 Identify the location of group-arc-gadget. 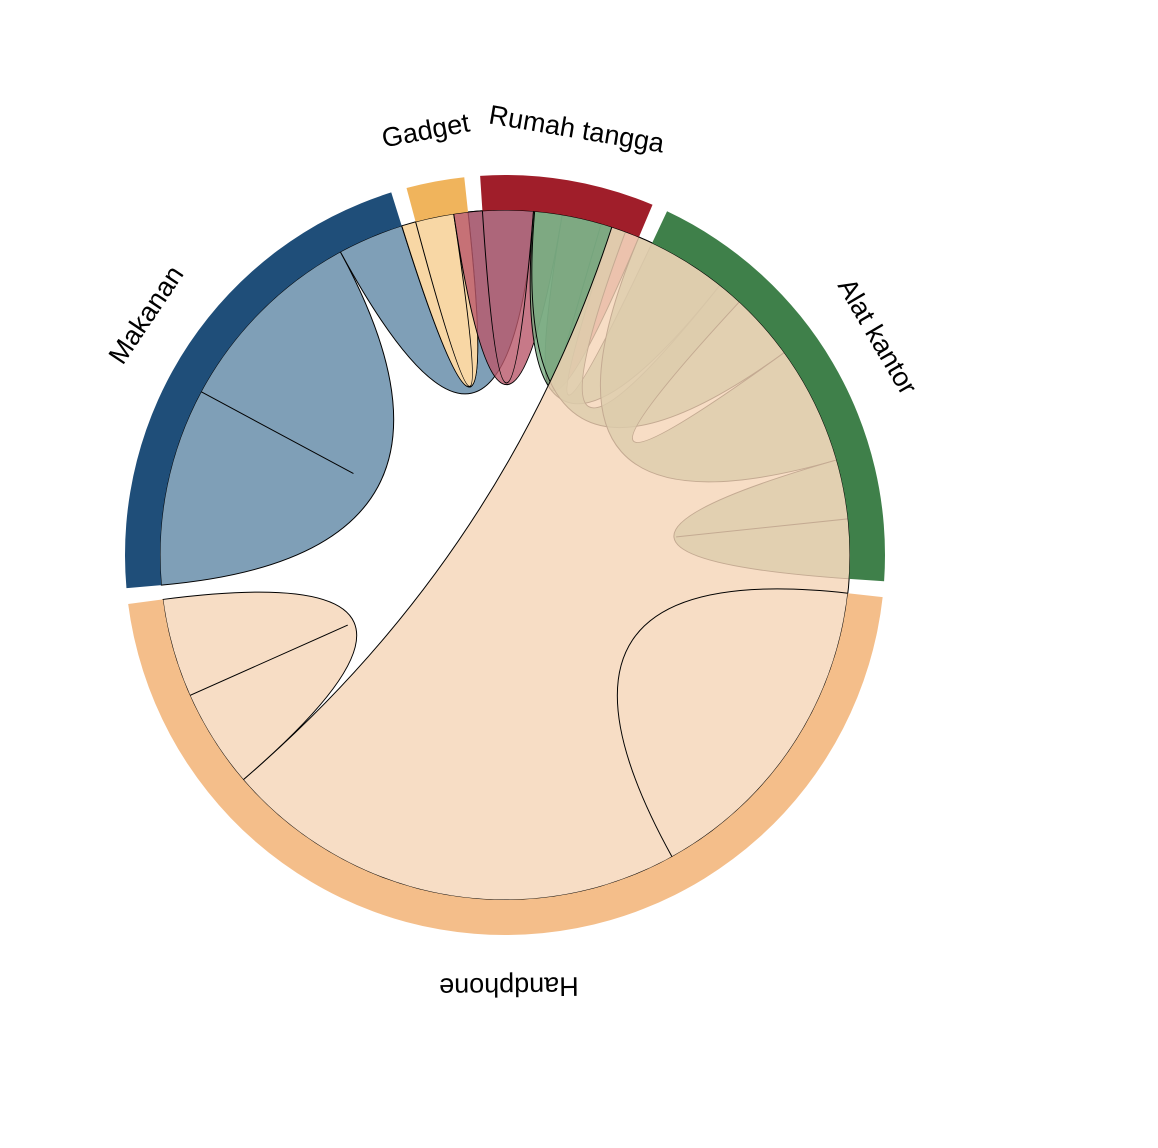
(437, 199).